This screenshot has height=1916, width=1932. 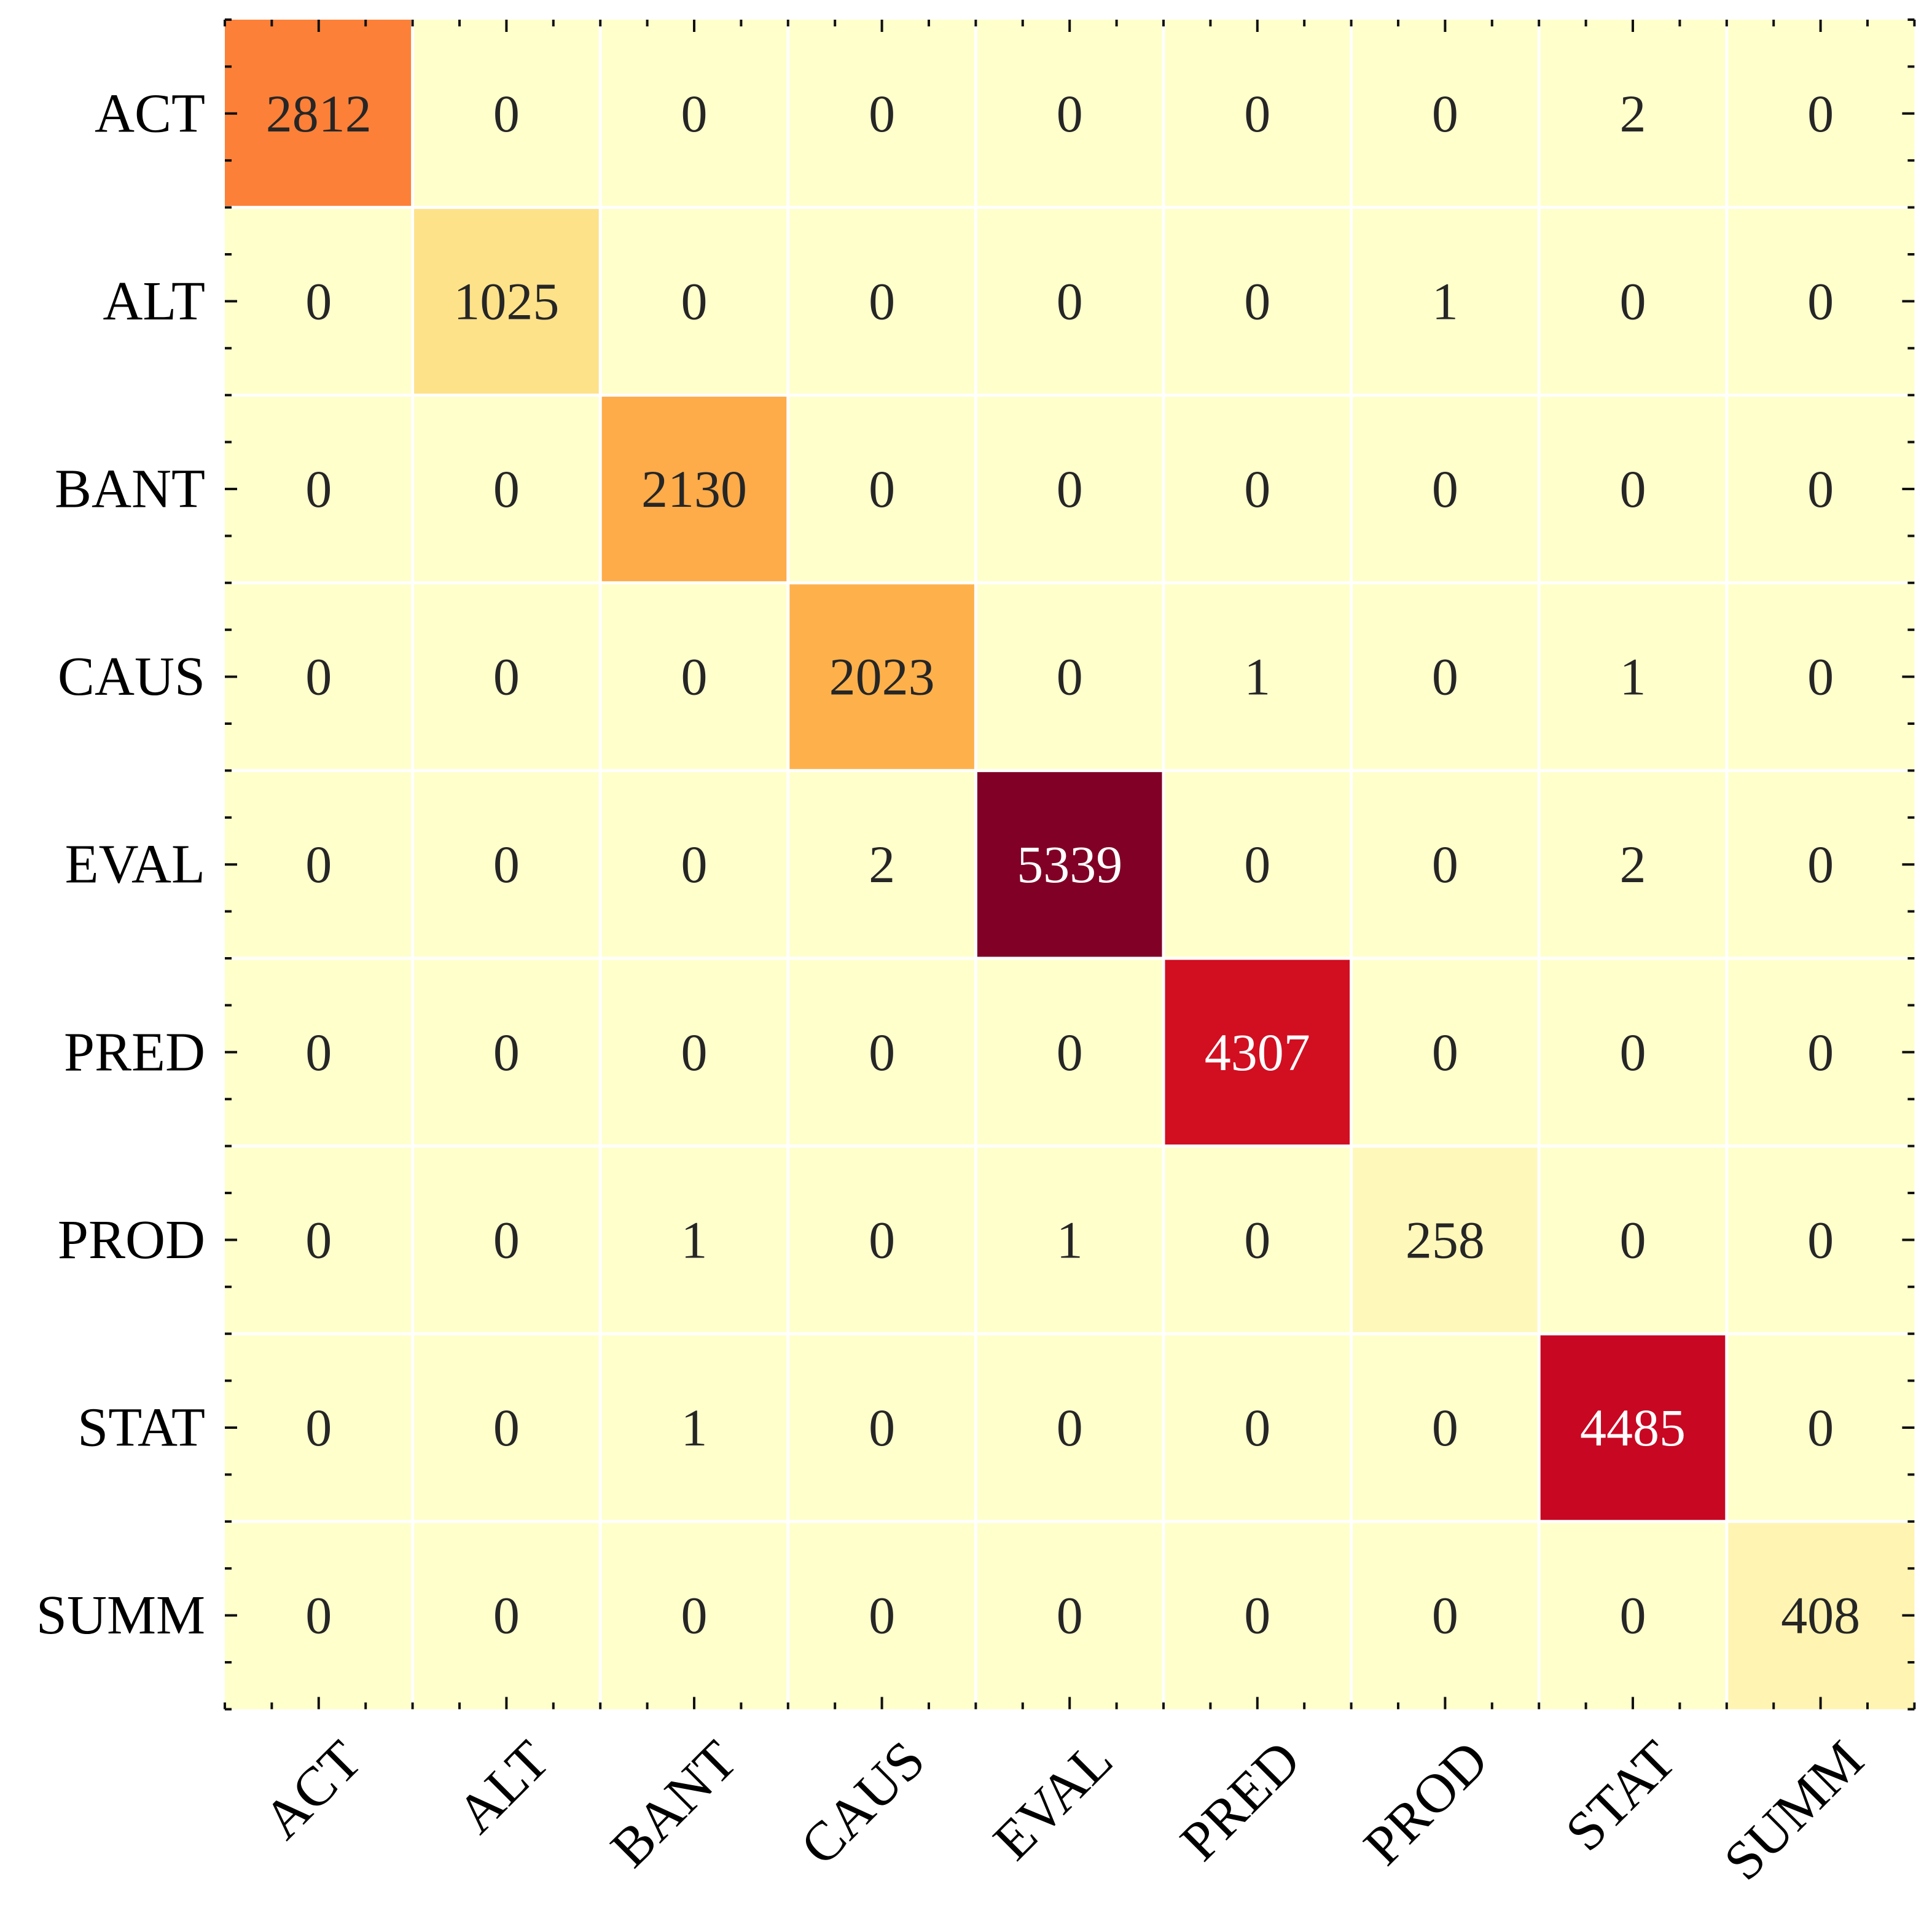 What do you see at coordinates (1821, 301) in the screenshot?
I see `cell-value-alt-summ: 0` at bounding box center [1821, 301].